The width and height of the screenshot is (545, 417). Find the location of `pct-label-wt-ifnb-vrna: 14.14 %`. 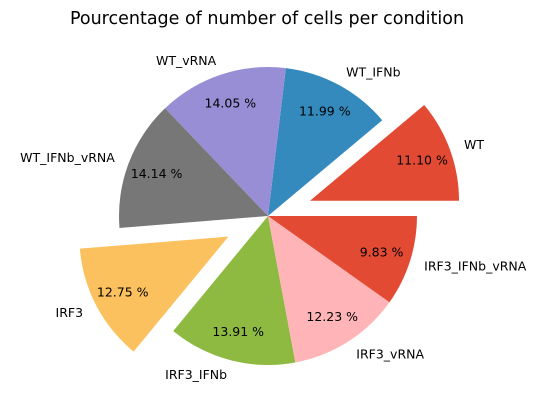

pct-label-wt-ifnb-vrna: 14.14 % is located at coordinates (157, 173).